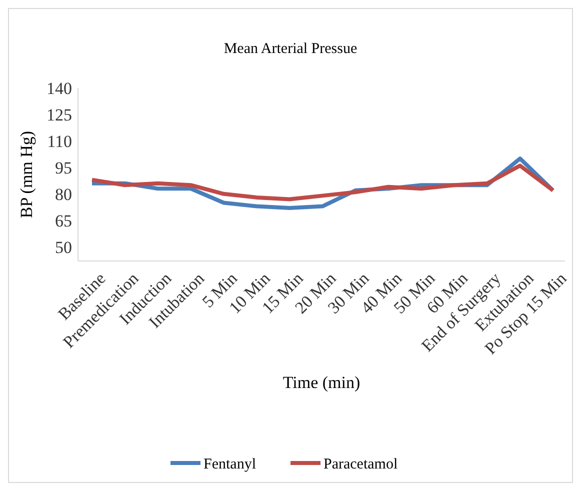 The image size is (581, 491). Describe the element at coordinates (291, 49) in the screenshot. I see `chart-title: Mean Arterial Pressue` at that location.